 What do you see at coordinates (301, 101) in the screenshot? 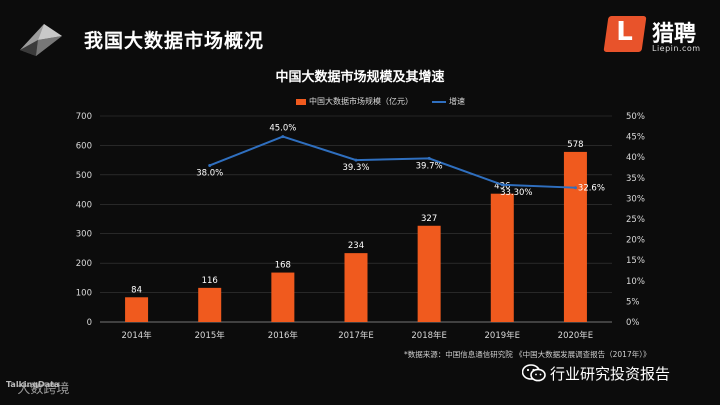
I see `legend-swatch-bar` at bounding box center [301, 101].